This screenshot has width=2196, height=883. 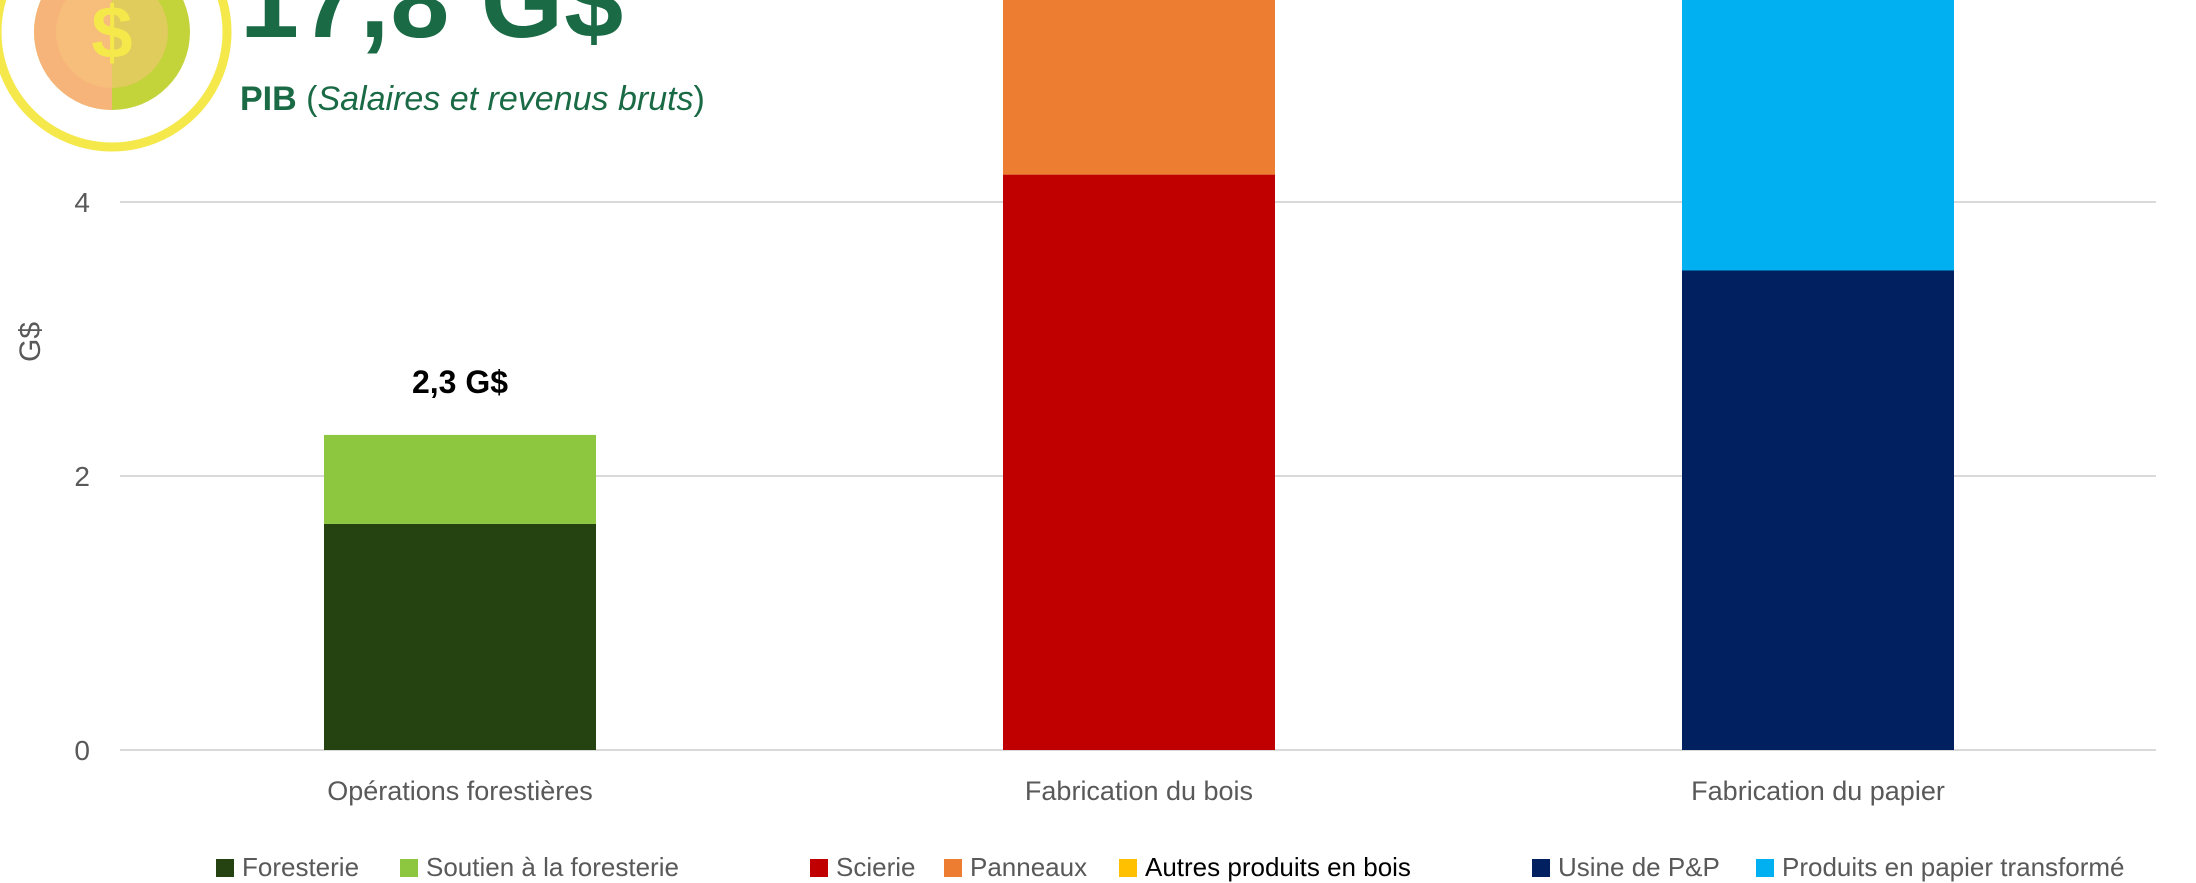 What do you see at coordinates (30, 342) in the screenshot?
I see `y-axis-label: G$` at bounding box center [30, 342].